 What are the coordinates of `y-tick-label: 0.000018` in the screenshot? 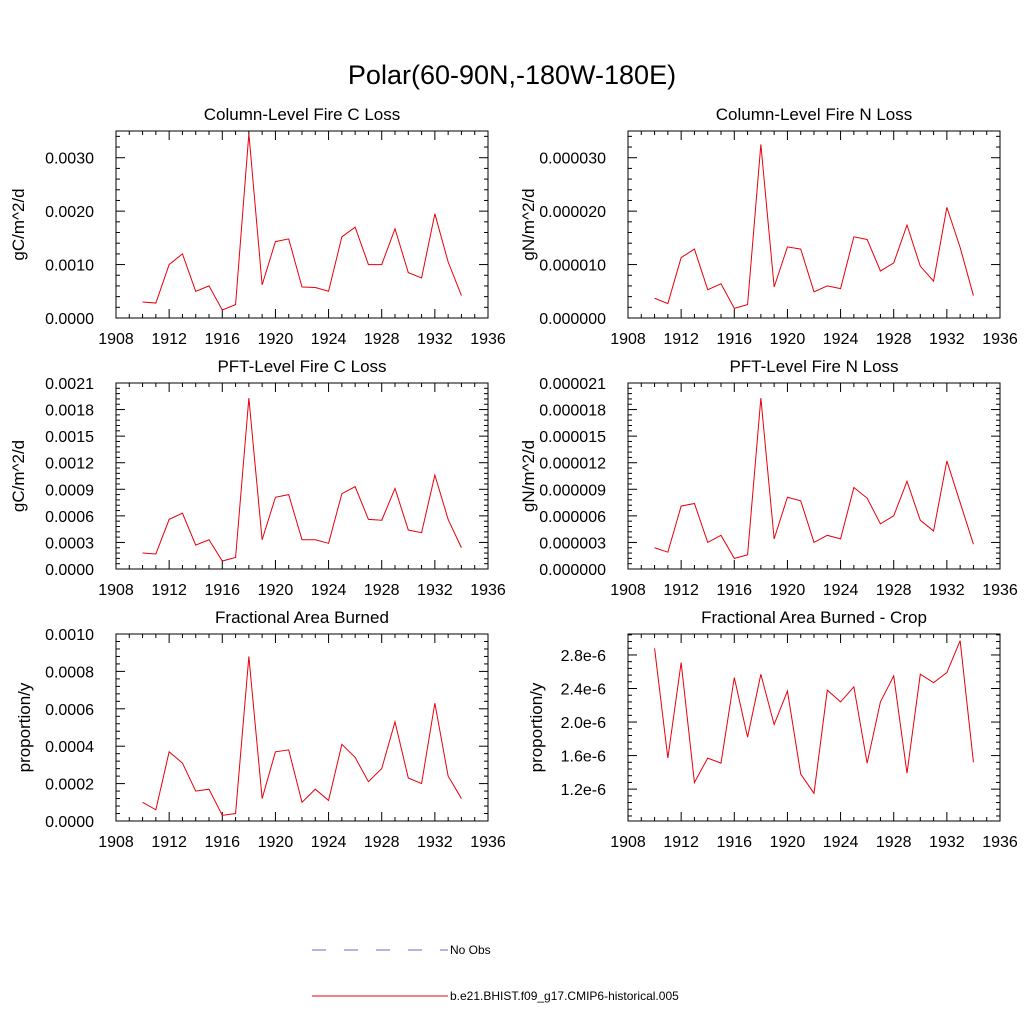 It's located at (572, 411).